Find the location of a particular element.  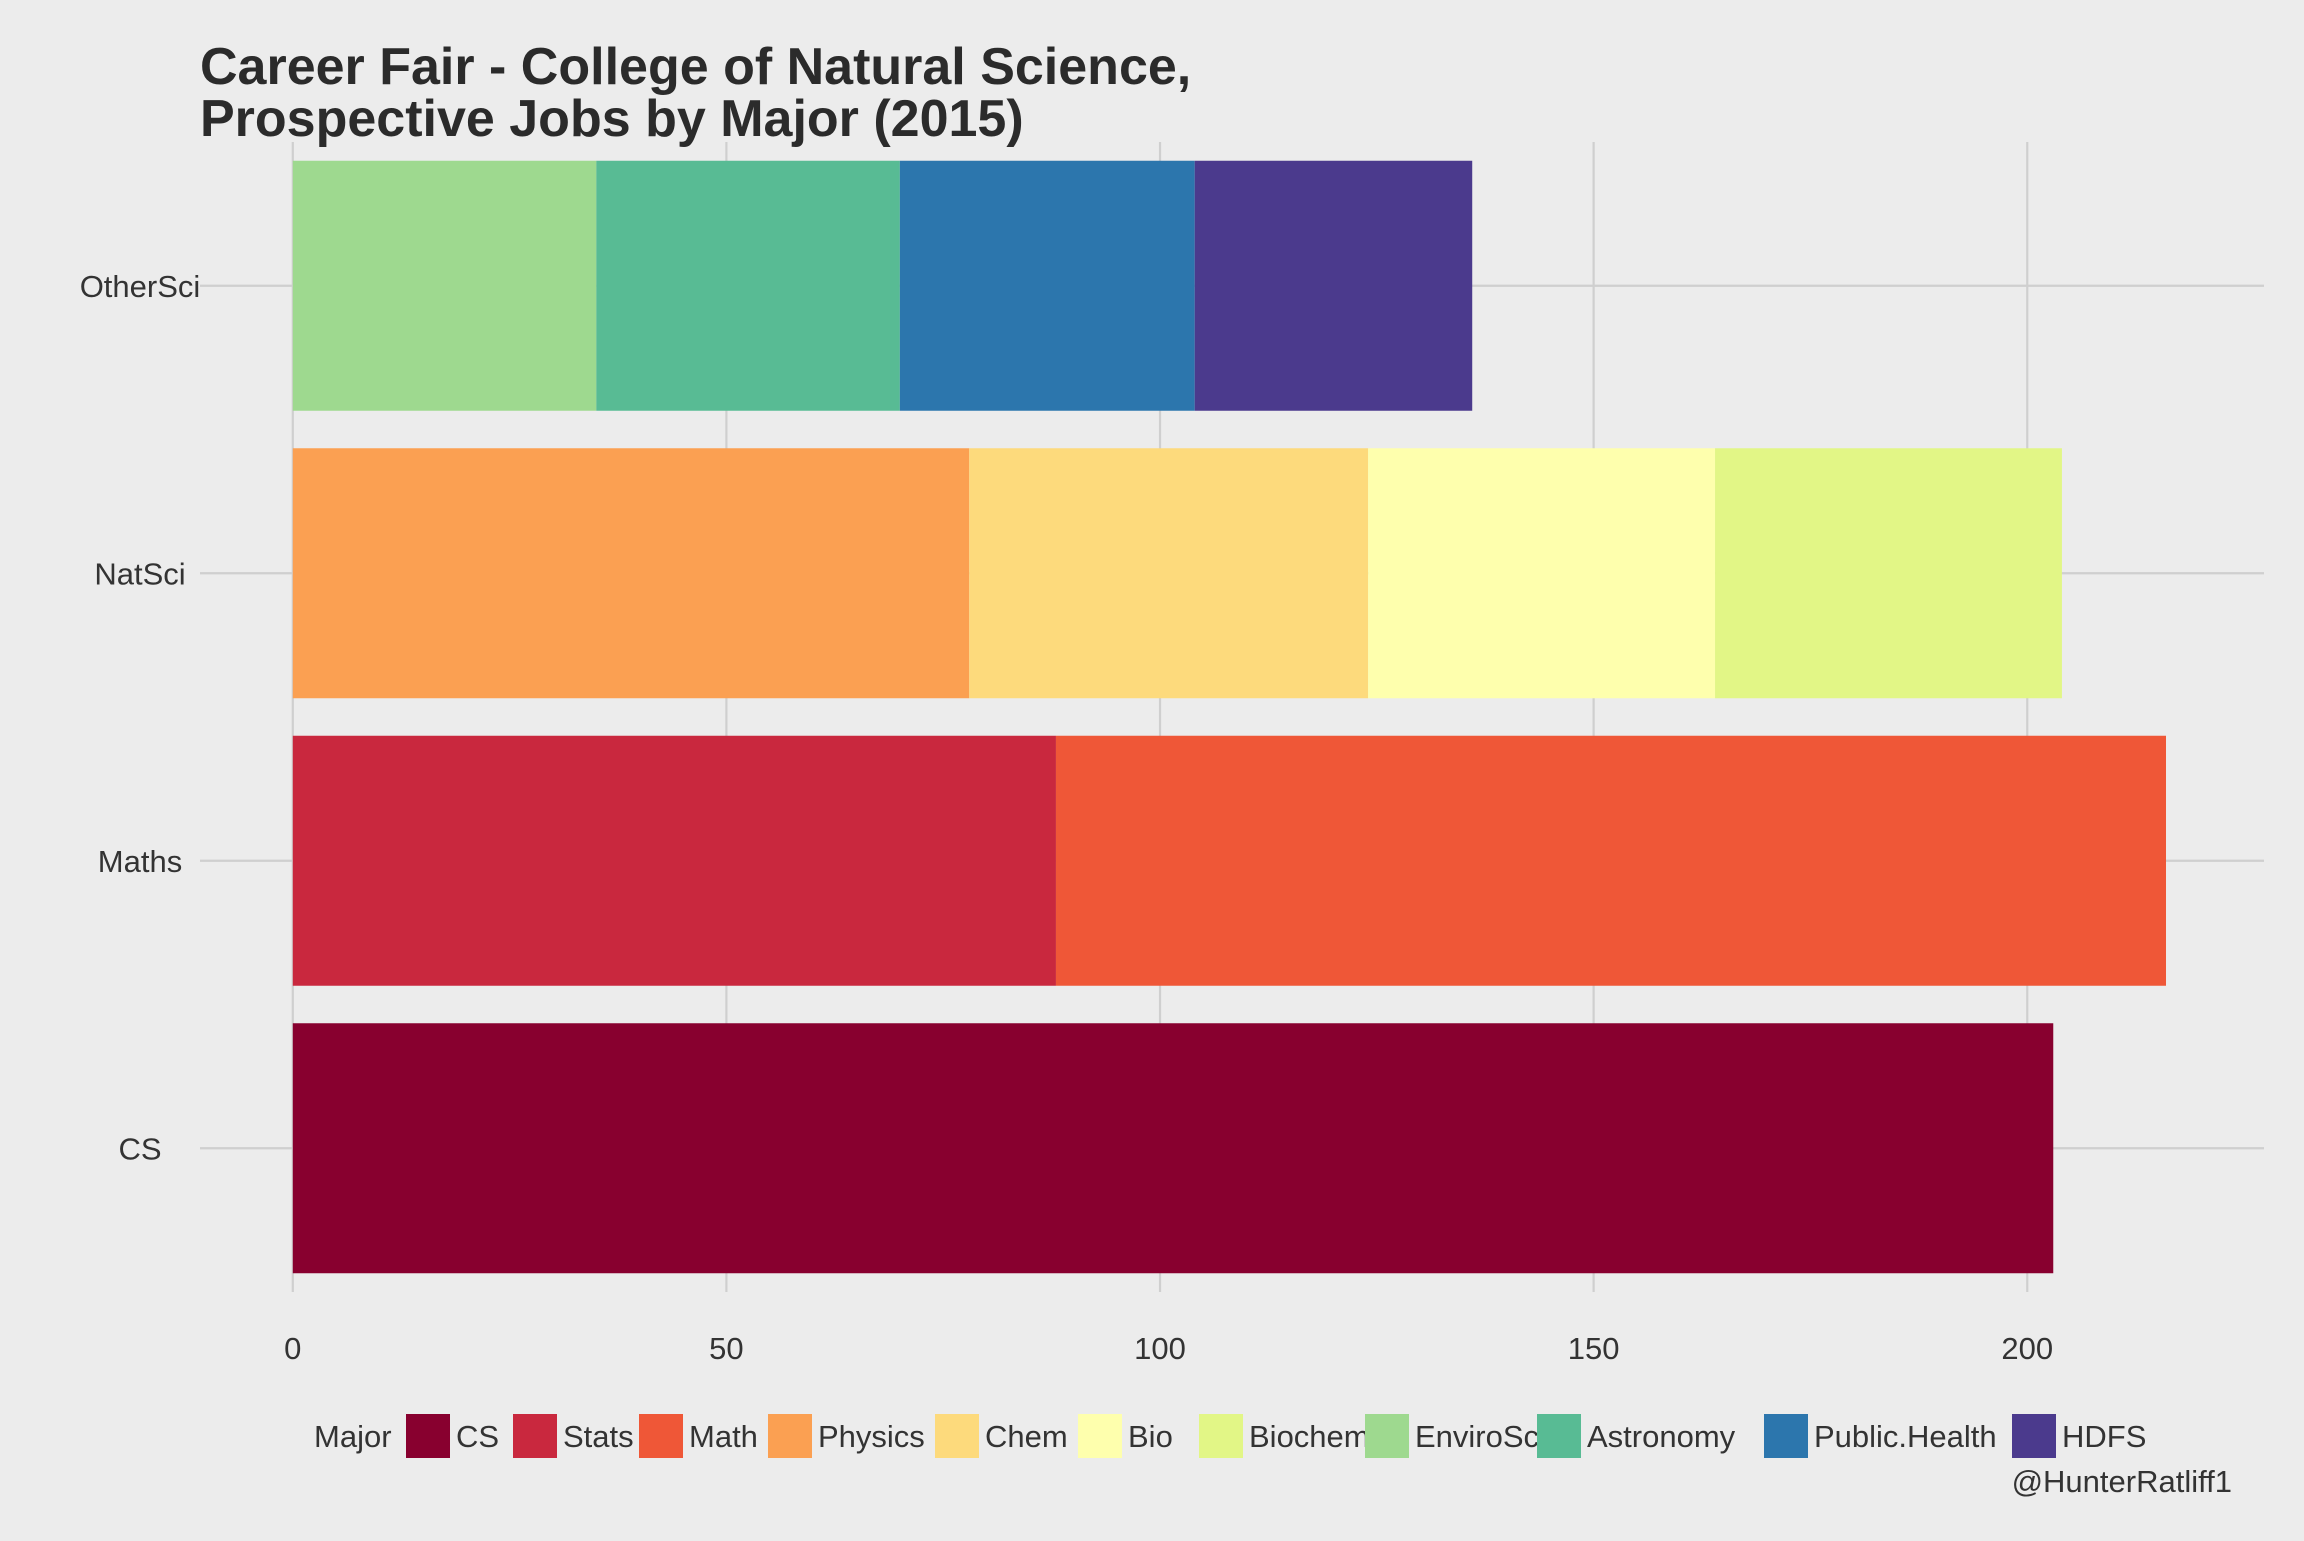

bar-othersci-astronomy is located at coordinates (748, 285).